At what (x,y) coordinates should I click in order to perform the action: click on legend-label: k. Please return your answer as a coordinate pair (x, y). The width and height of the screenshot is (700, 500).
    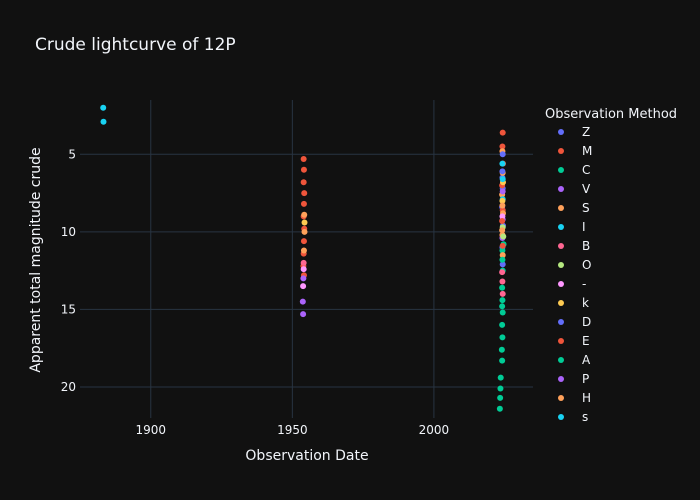
    Looking at the image, I should click on (585, 303).